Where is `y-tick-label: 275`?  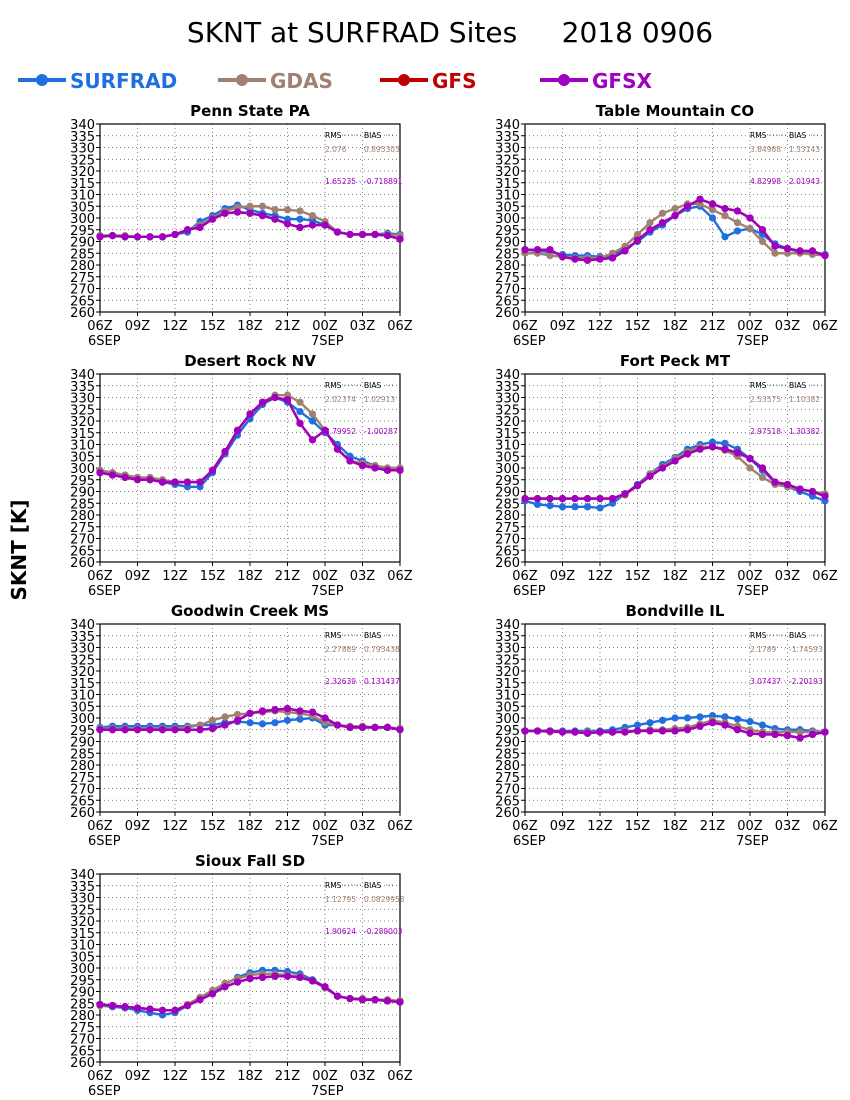 y-tick-label: 275 is located at coordinates (82, 778).